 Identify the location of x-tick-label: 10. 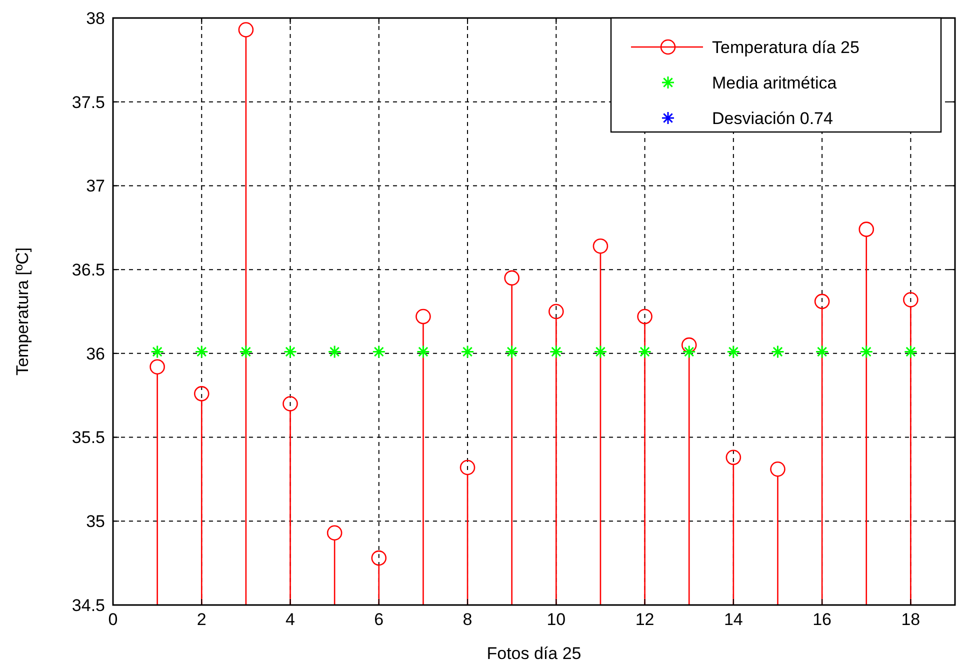
(556, 619).